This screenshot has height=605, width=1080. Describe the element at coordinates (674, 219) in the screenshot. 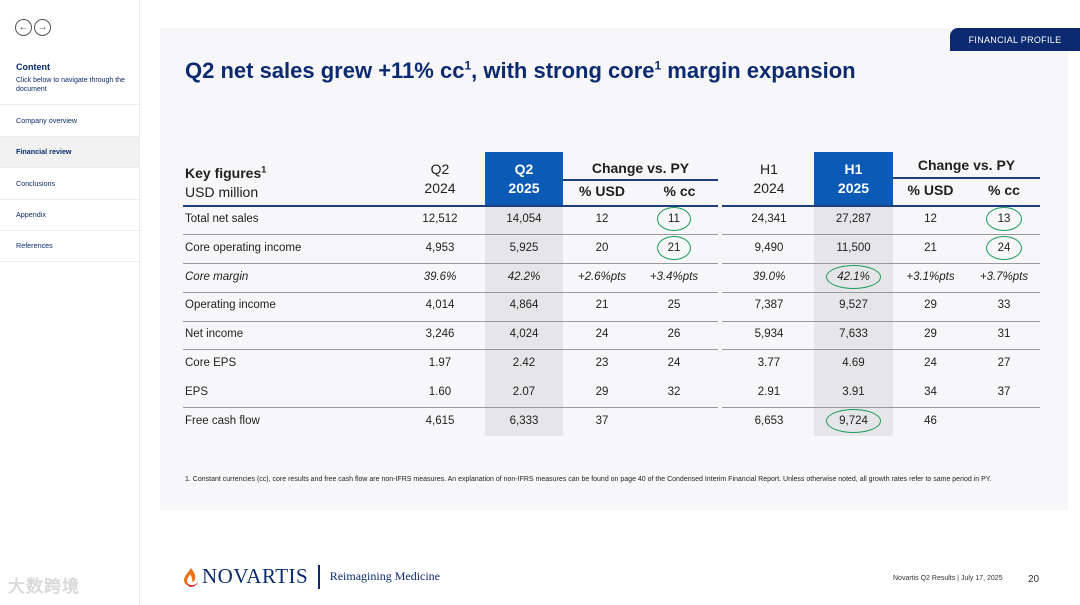

I see `table-cell-qcc: 11` at that location.